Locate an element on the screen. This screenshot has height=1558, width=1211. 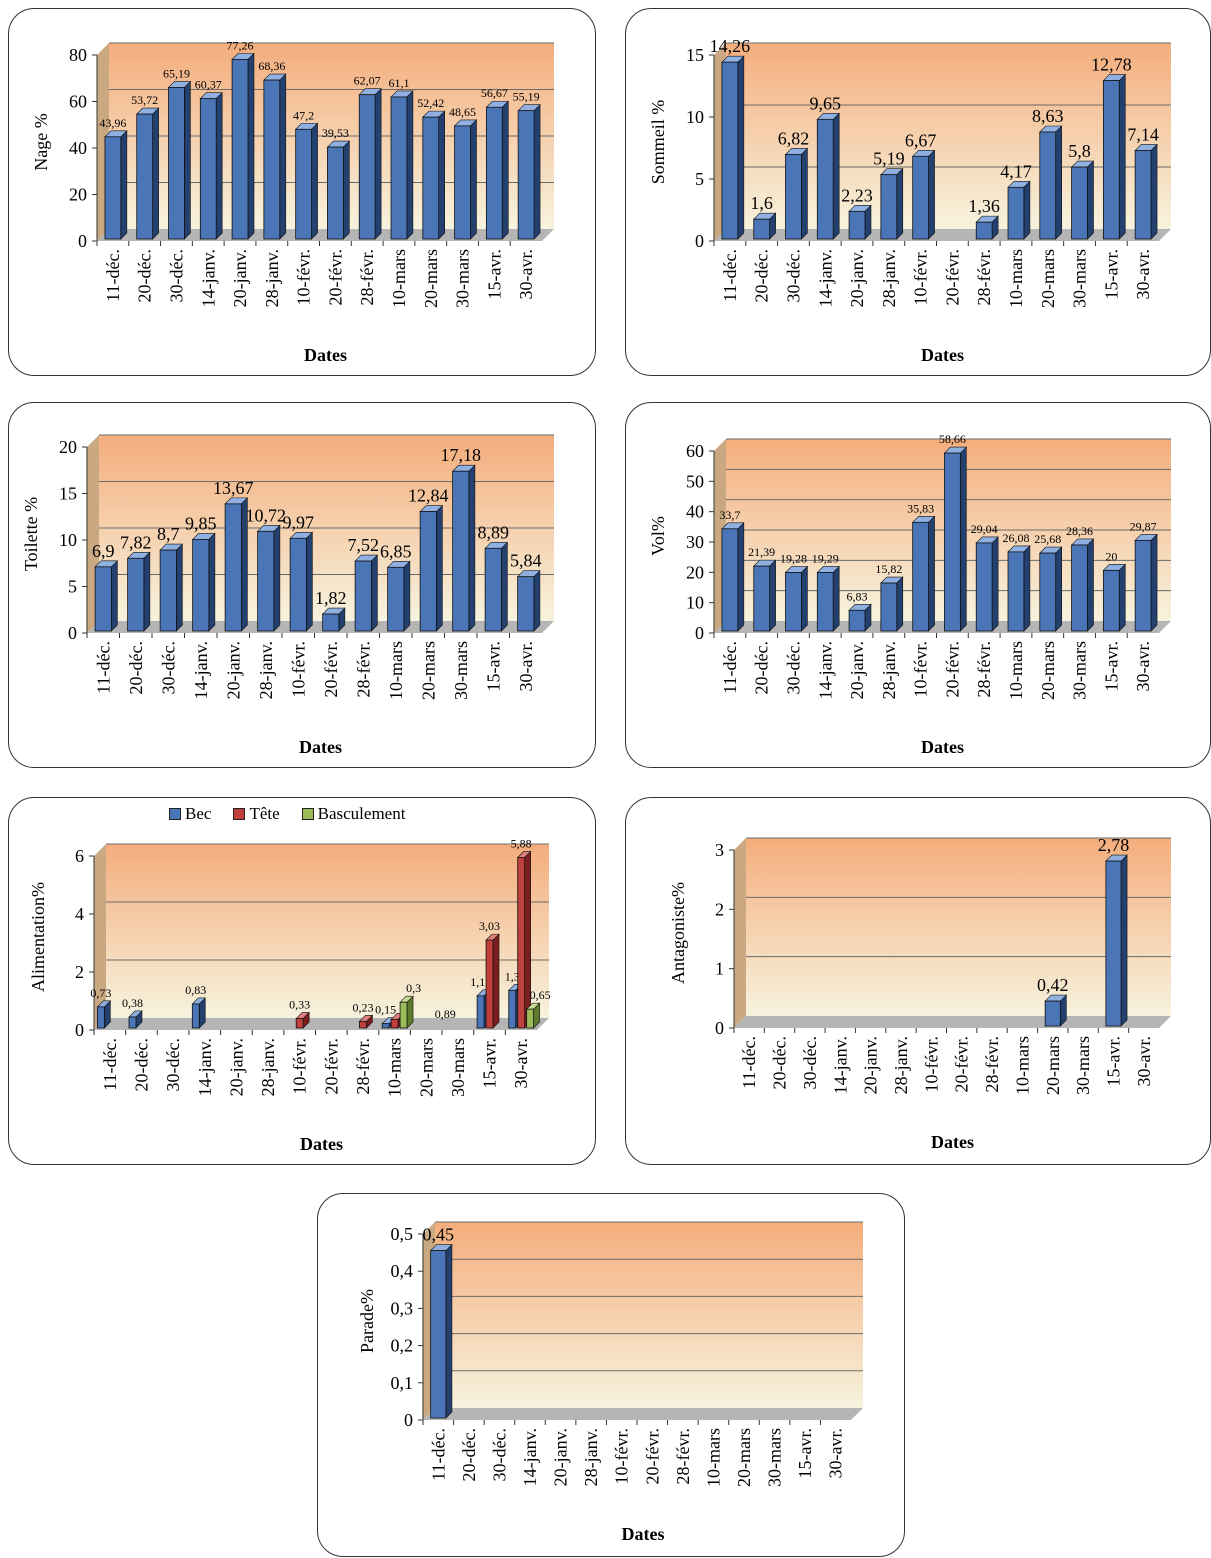
data-label: 26,08 is located at coordinates (1015, 538).